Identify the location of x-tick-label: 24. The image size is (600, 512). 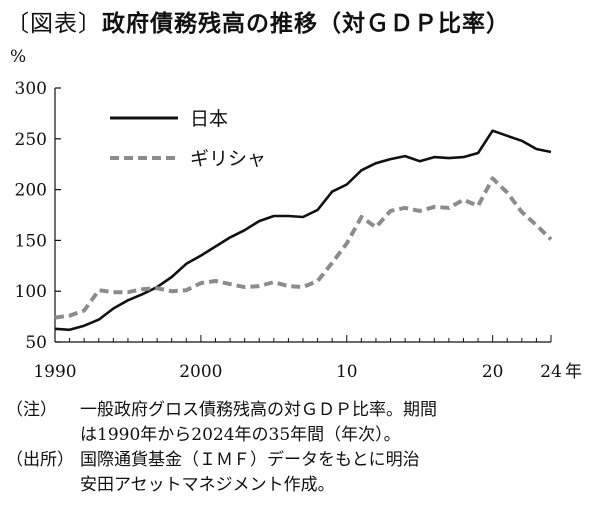
(551, 372).